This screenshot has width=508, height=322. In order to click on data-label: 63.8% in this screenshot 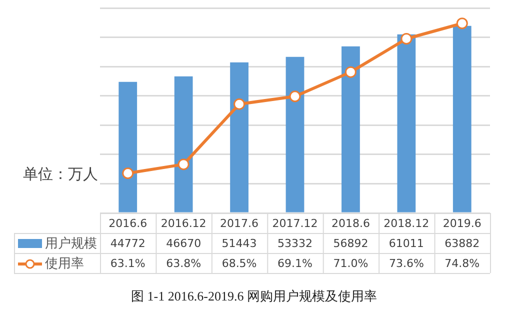, I will do `click(184, 263)`.